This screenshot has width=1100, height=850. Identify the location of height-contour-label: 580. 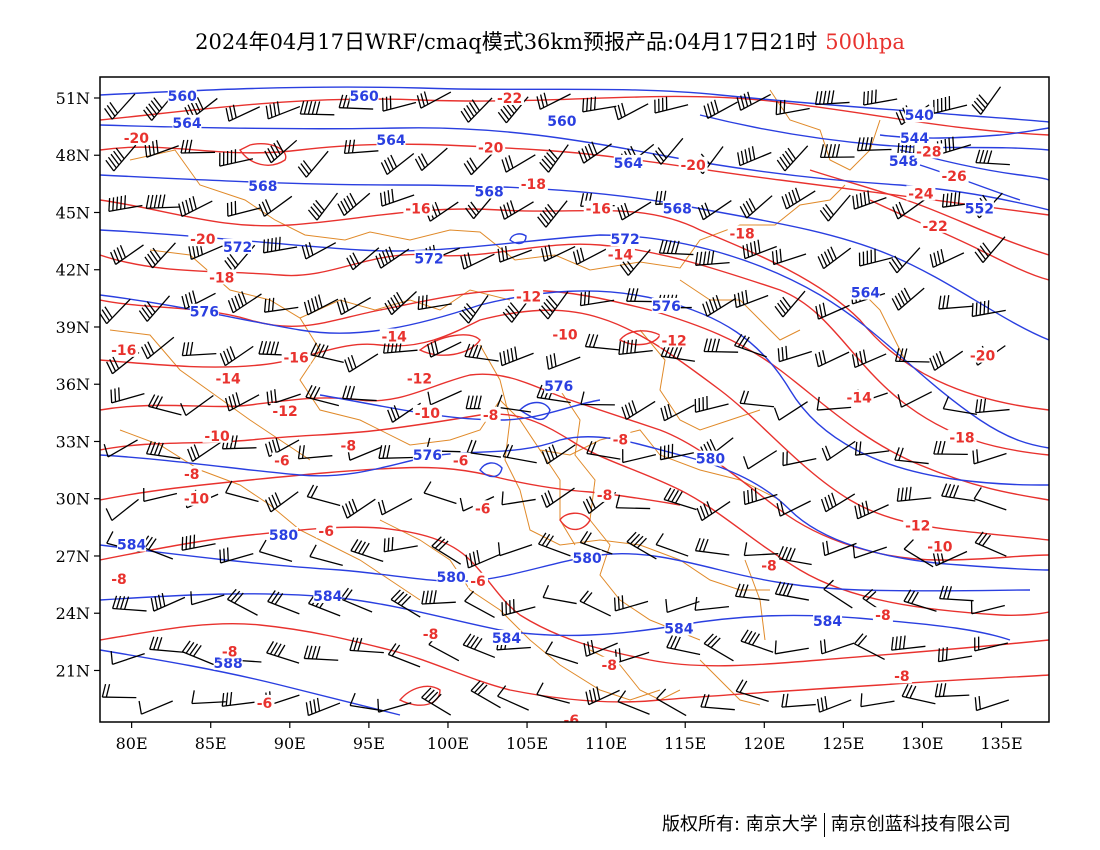
(451, 578).